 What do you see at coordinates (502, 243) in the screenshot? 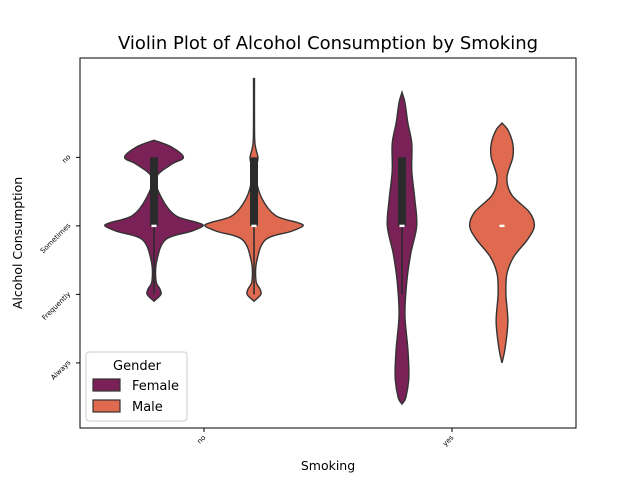
I see `violin-male-yes` at bounding box center [502, 243].